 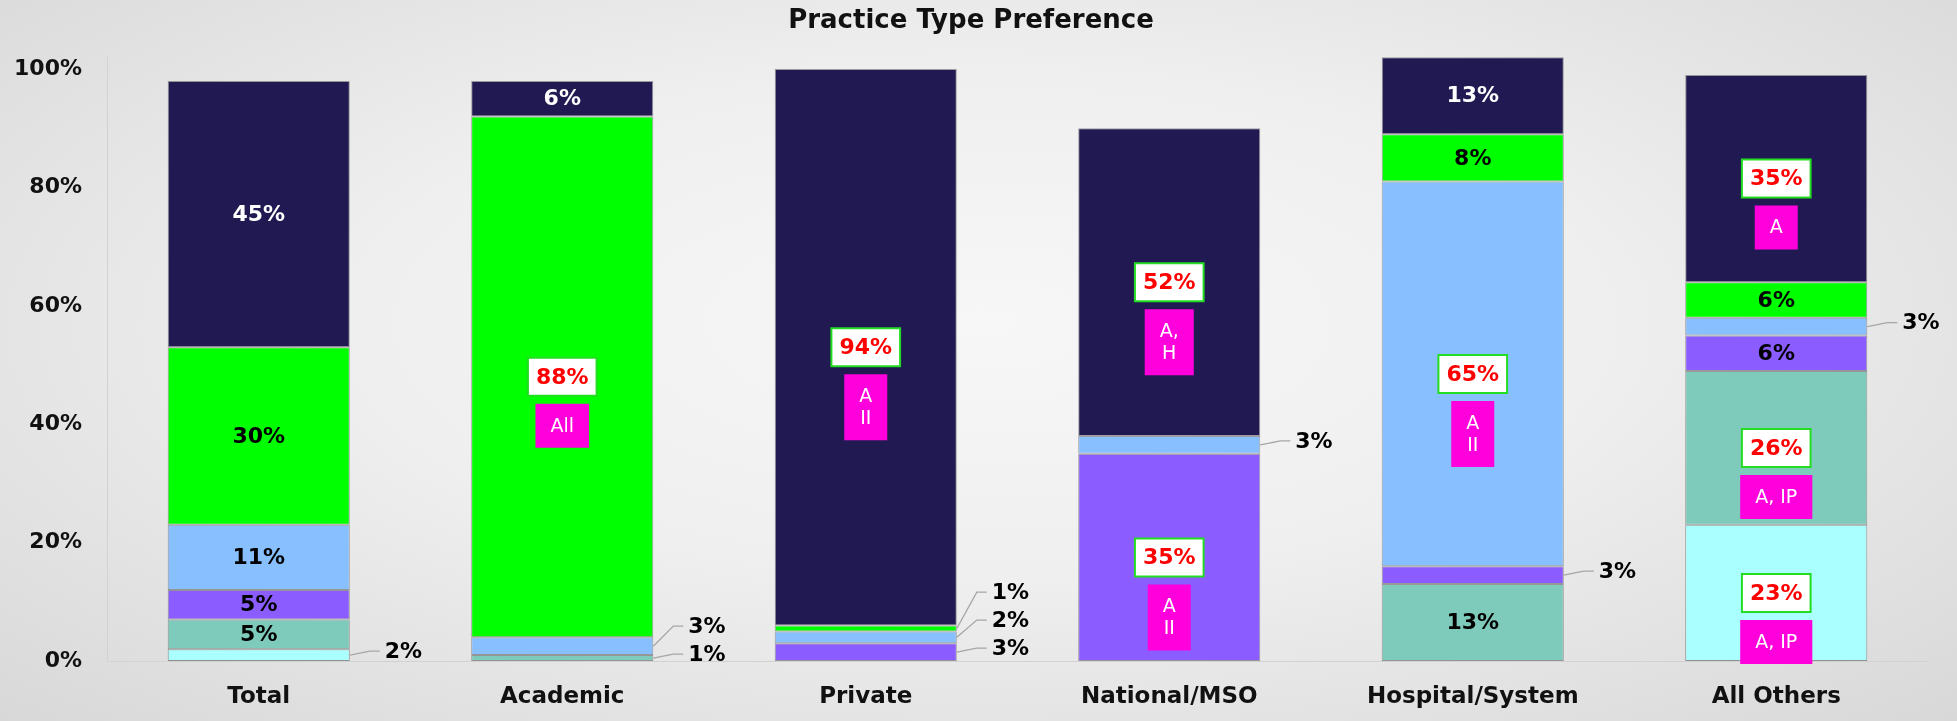 What do you see at coordinates (1776, 201) in the screenshot?
I see `data-label: 35% A` at bounding box center [1776, 201].